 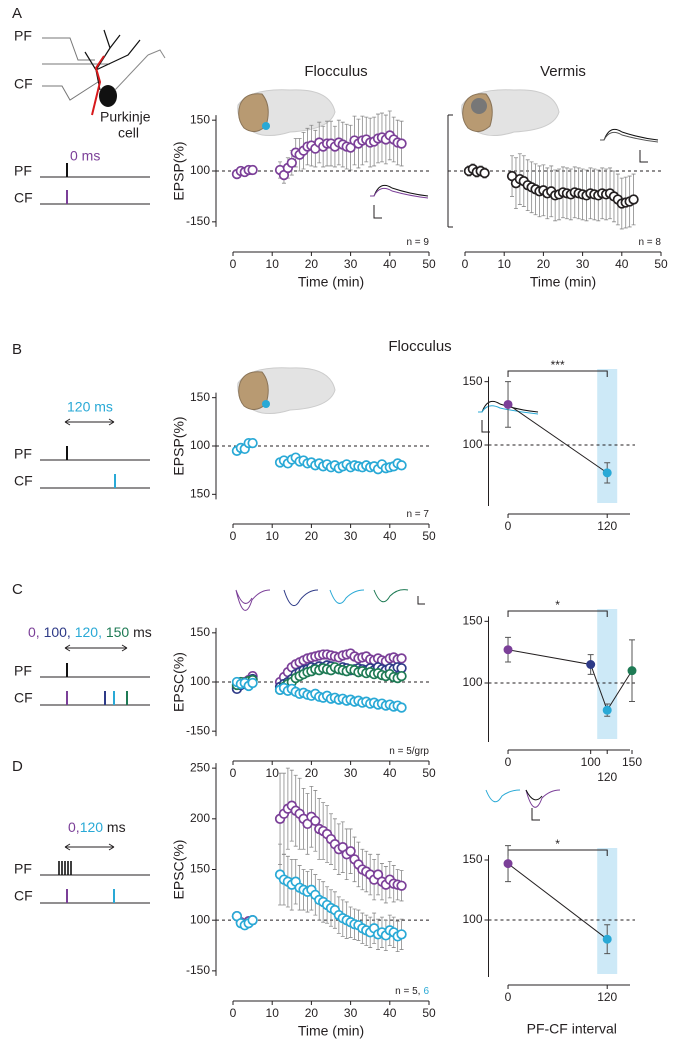 I want to click on chart: 150 100 0 120 PF-CF interval *, so click(x=548, y=937).